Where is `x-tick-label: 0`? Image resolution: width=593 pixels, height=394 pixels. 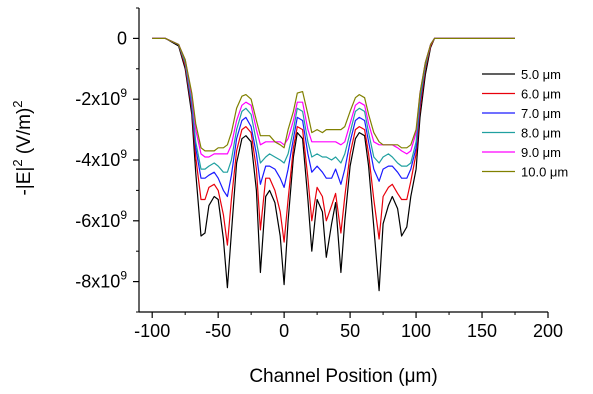
x-tick-label: 0 is located at coordinates (284, 331).